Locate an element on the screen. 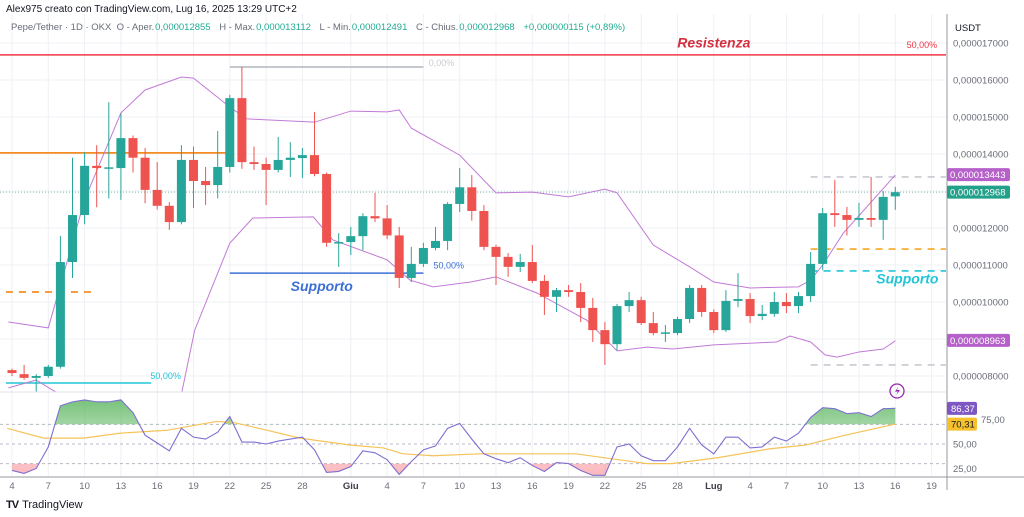 Image resolution: width=1024 pixels, height=517 pixels. price-tag-label: 0,000012968 is located at coordinates (977, 193).